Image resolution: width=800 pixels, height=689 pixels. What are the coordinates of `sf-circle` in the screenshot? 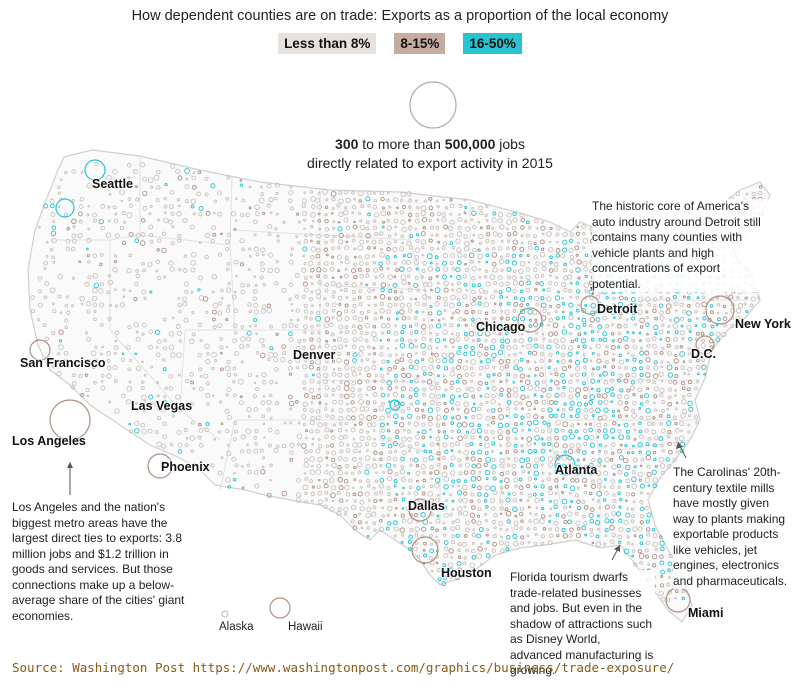 It's located at (40, 350).